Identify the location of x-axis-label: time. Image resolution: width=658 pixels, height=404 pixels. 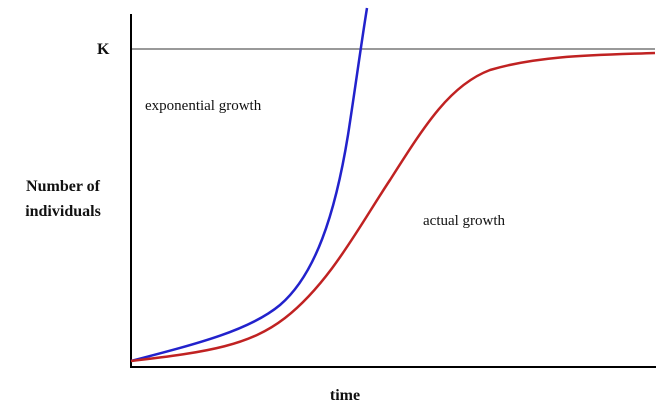
(345, 395).